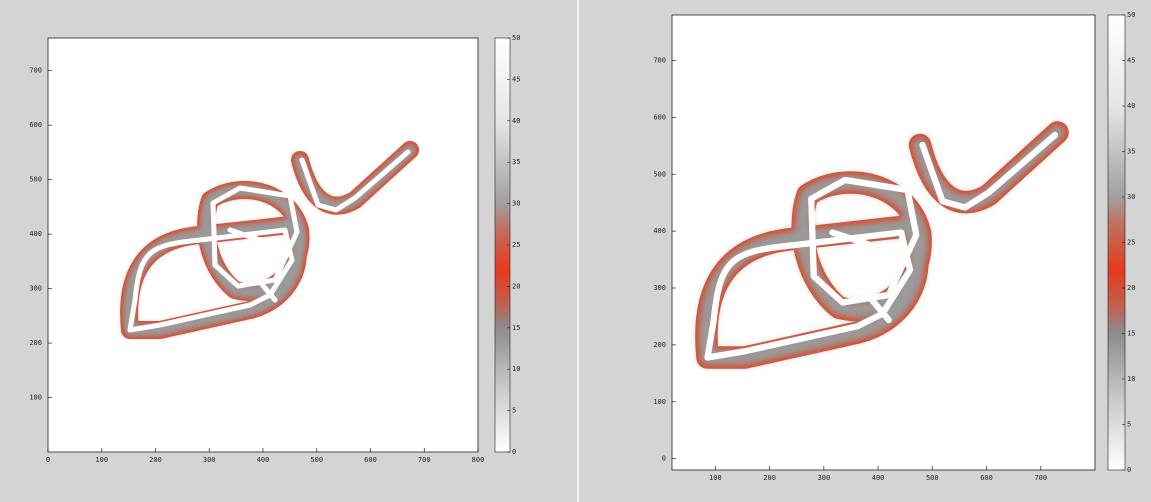 The height and width of the screenshot is (502, 1151). Describe the element at coordinates (664, 459) in the screenshot. I see `y-tick-label: 0` at that location.